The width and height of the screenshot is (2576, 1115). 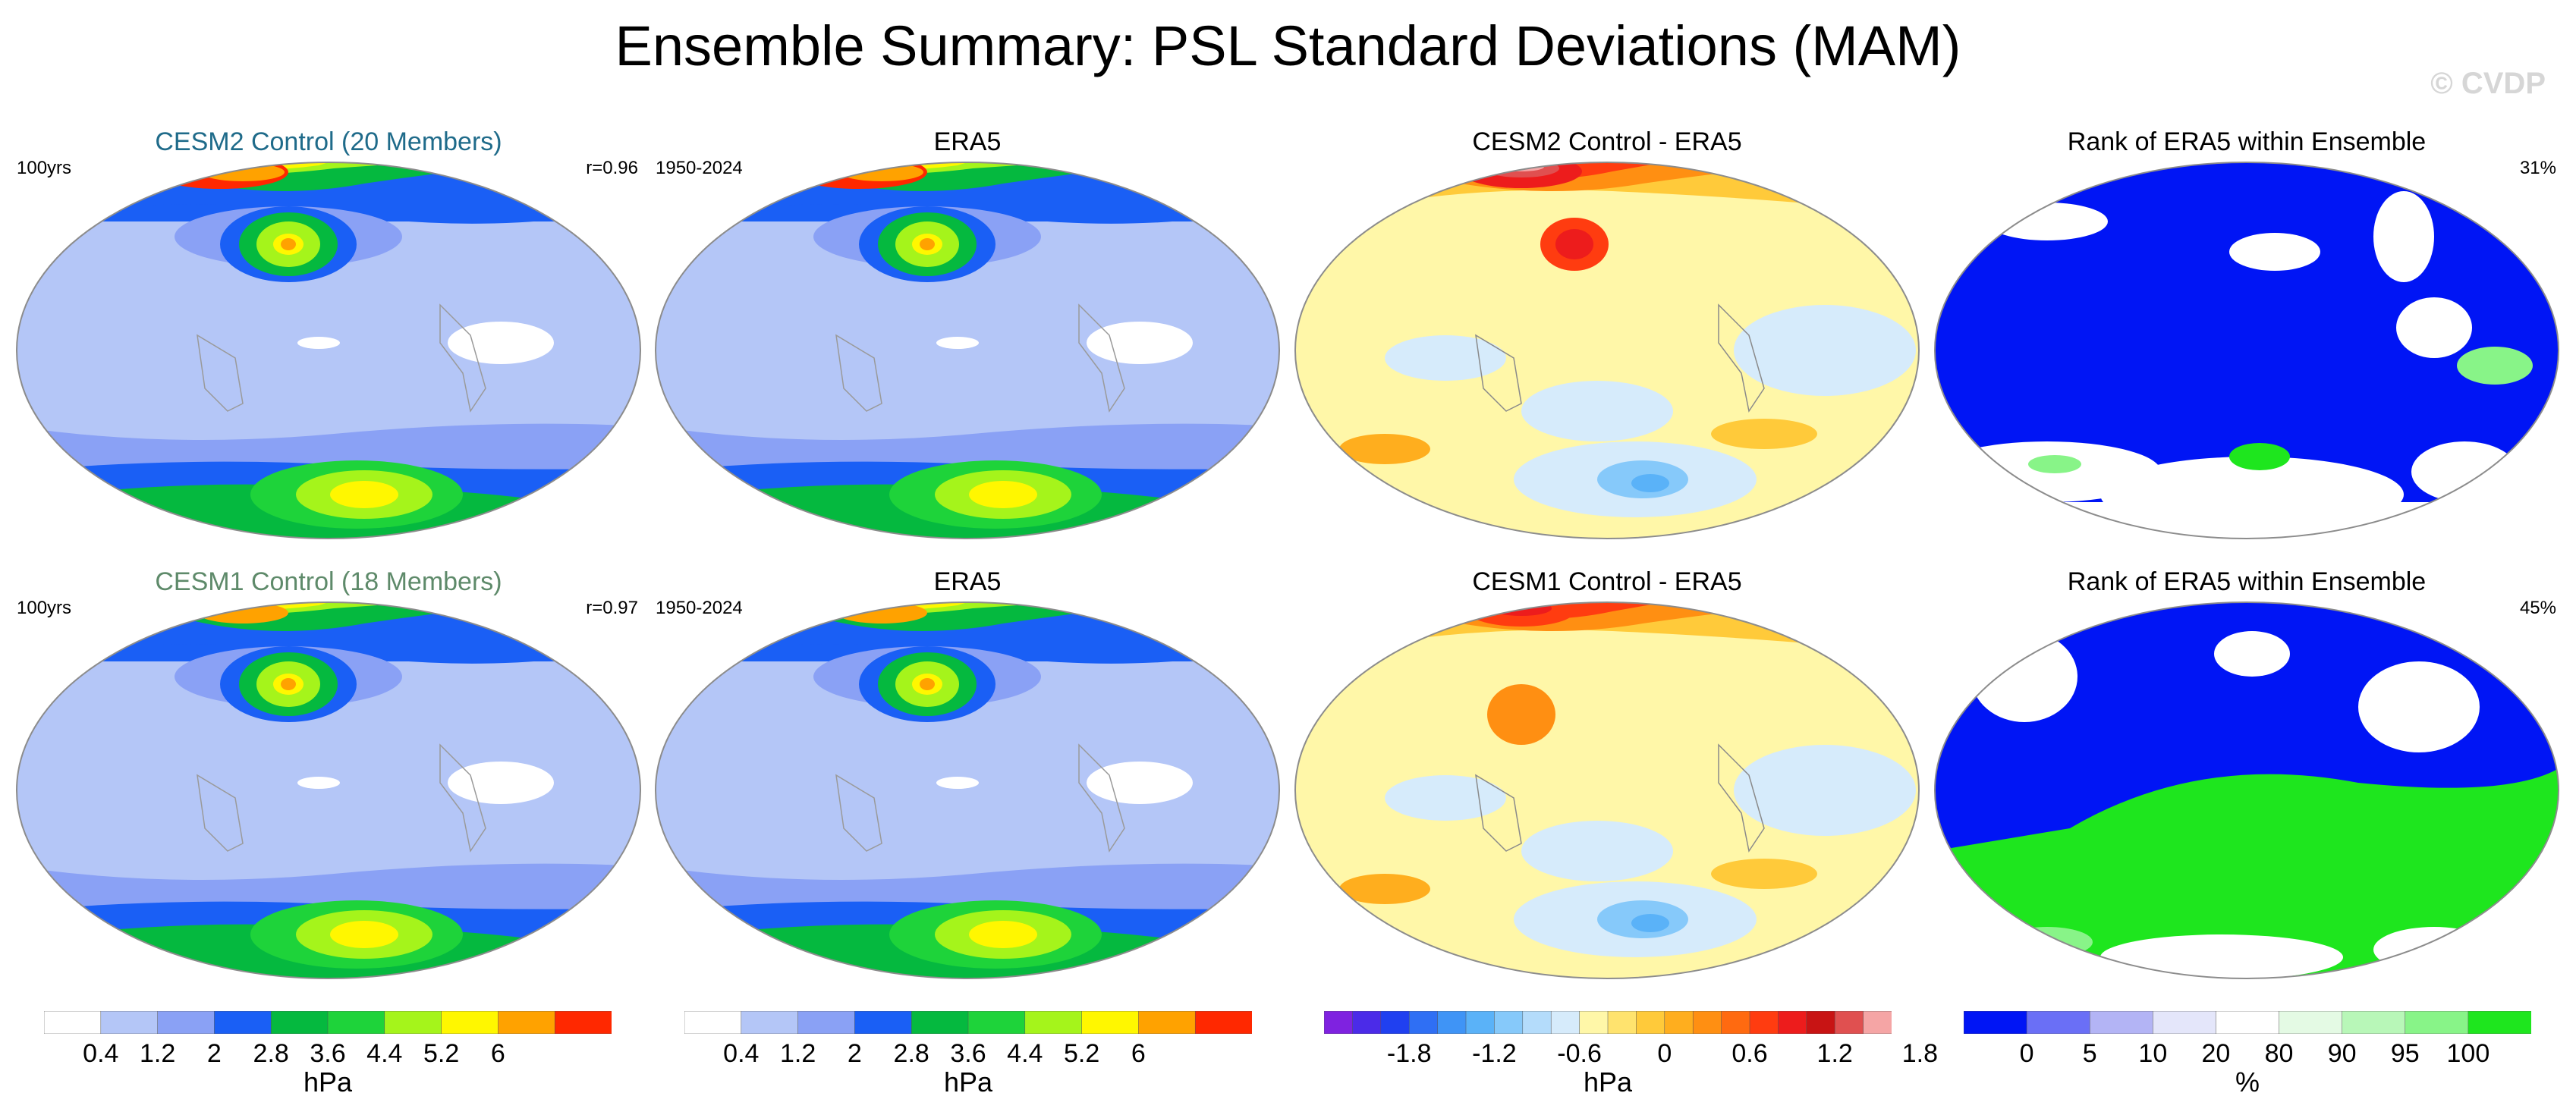 What do you see at coordinates (2247, 1082) in the screenshot?
I see `colorbar-unit-label: %` at bounding box center [2247, 1082].